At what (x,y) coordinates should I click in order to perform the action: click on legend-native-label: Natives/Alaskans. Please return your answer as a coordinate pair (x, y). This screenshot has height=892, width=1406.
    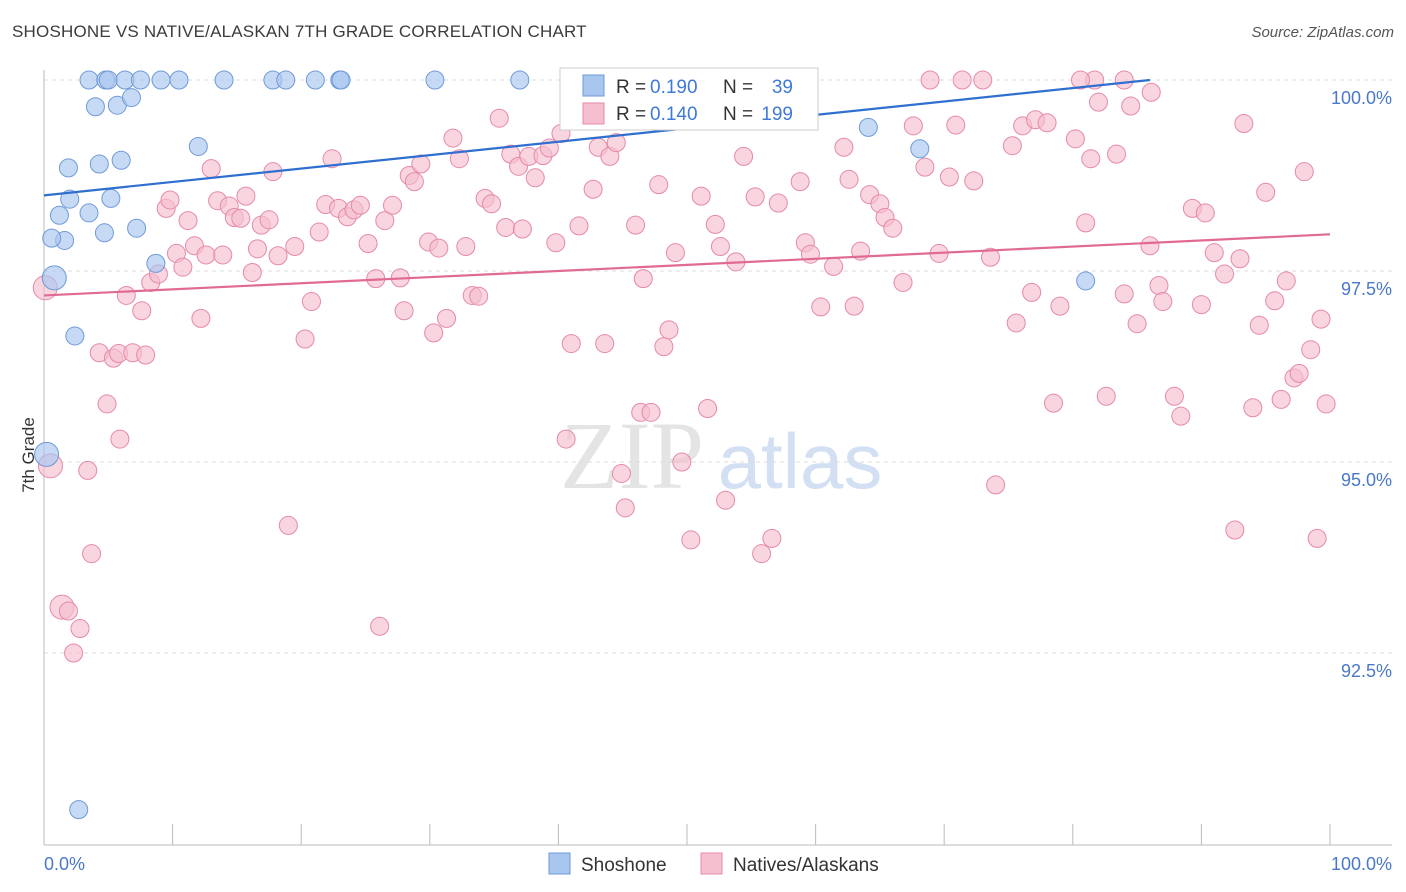
    Looking at the image, I should click on (806, 865).